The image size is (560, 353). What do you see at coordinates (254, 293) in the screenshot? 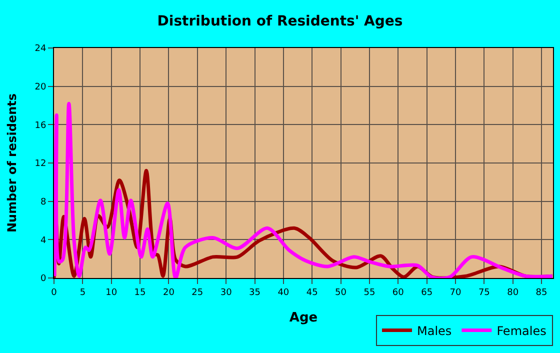
I see `x-tick-label: 35` at bounding box center [254, 293].